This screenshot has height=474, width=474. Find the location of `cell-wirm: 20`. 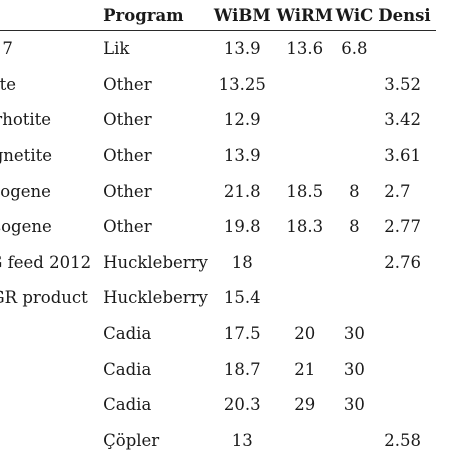

cell-wirm: 20 is located at coordinates (305, 334).